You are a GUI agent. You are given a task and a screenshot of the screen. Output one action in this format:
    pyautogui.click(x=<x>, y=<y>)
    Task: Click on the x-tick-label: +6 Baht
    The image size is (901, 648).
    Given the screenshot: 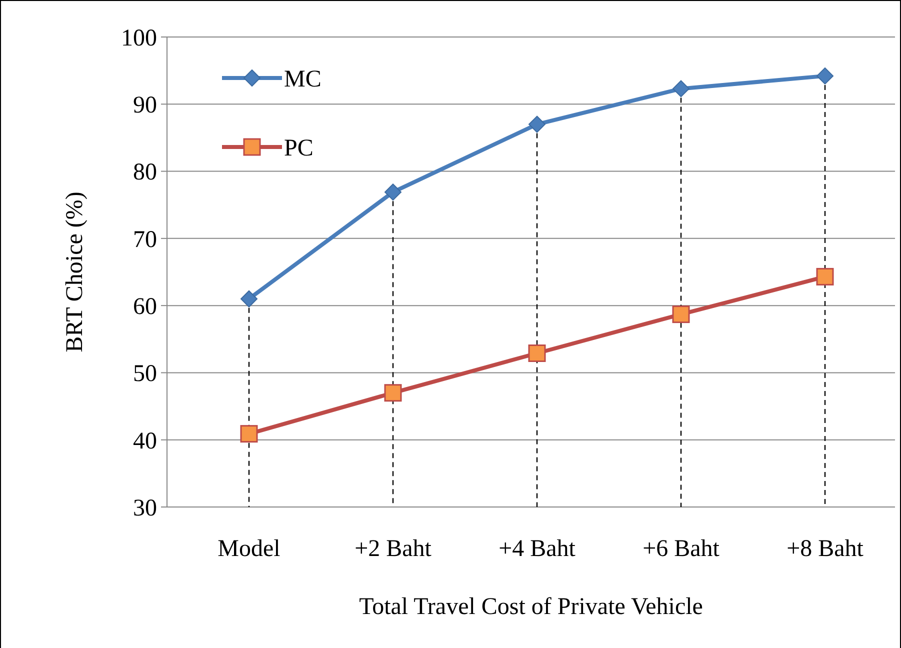 What is the action you would take?
    pyautogui.click(x=681, y=549)
    